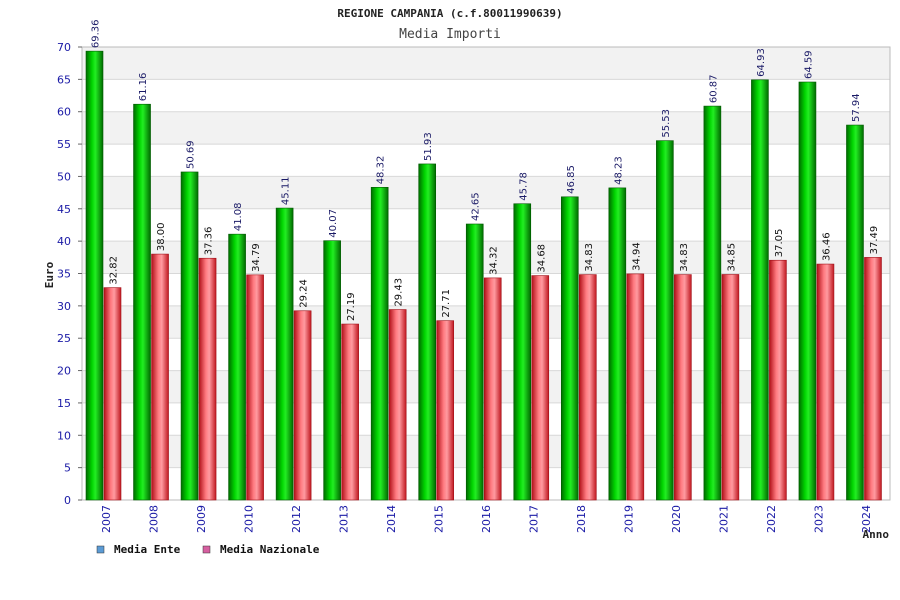  Describe the element at coordinates (826, 246) in the screenshot. I see `bar-value-label: 36.46` at that location.